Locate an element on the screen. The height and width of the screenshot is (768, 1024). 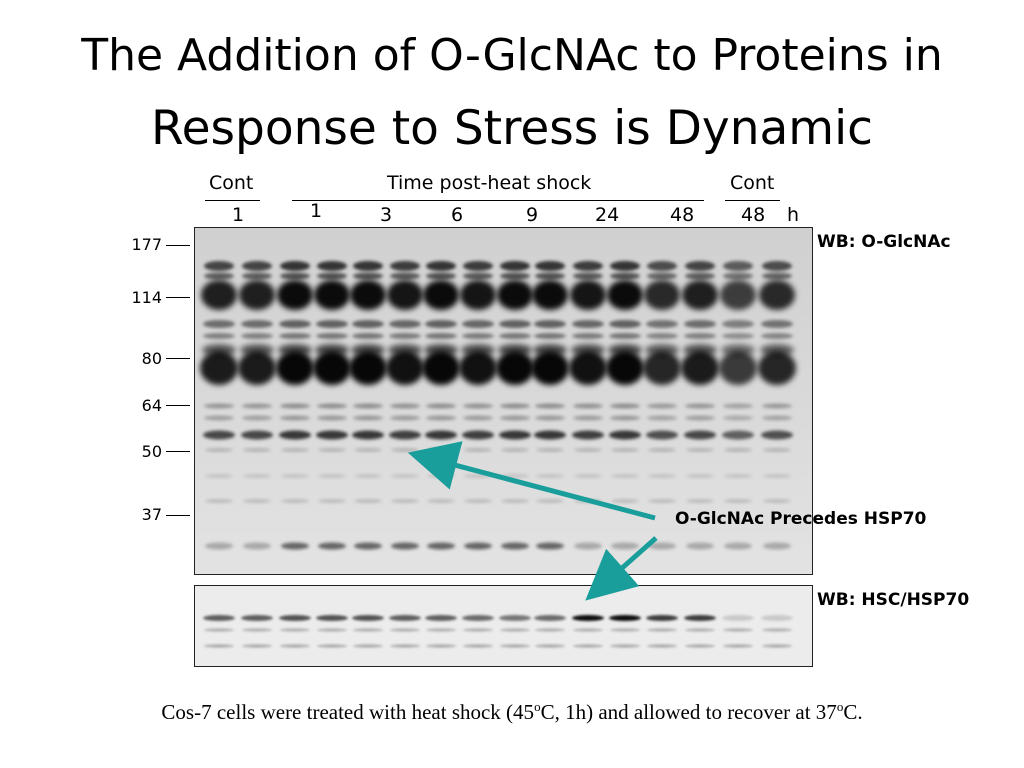
time-unit-label: h is located at coordinates (793, 215).